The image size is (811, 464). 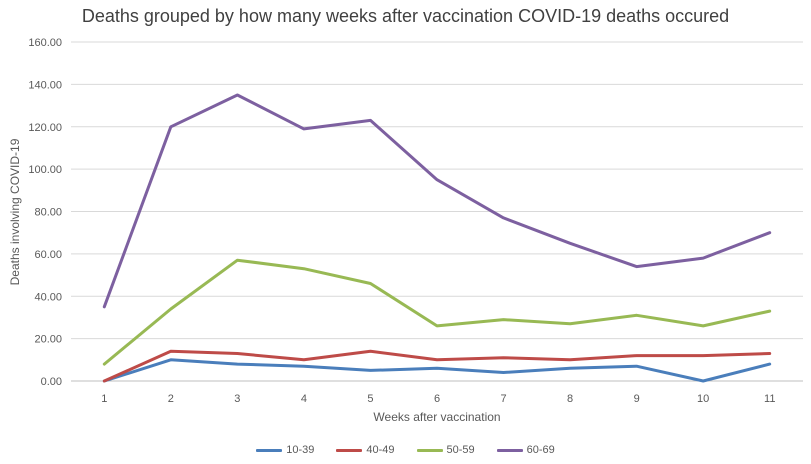 I want to click on y-tick-label: 140.00, so click(x=45, y=85).